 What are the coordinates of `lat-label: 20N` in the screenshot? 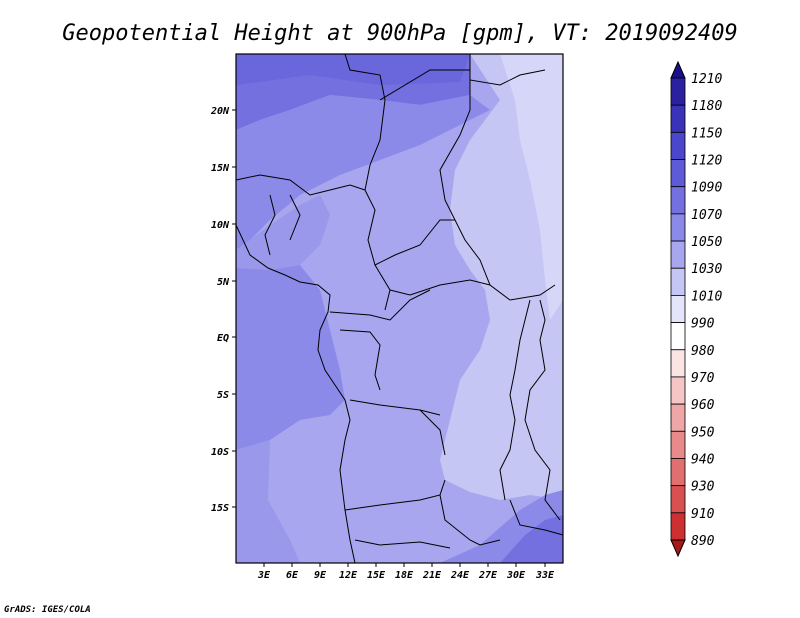 It's located at (220, 111).